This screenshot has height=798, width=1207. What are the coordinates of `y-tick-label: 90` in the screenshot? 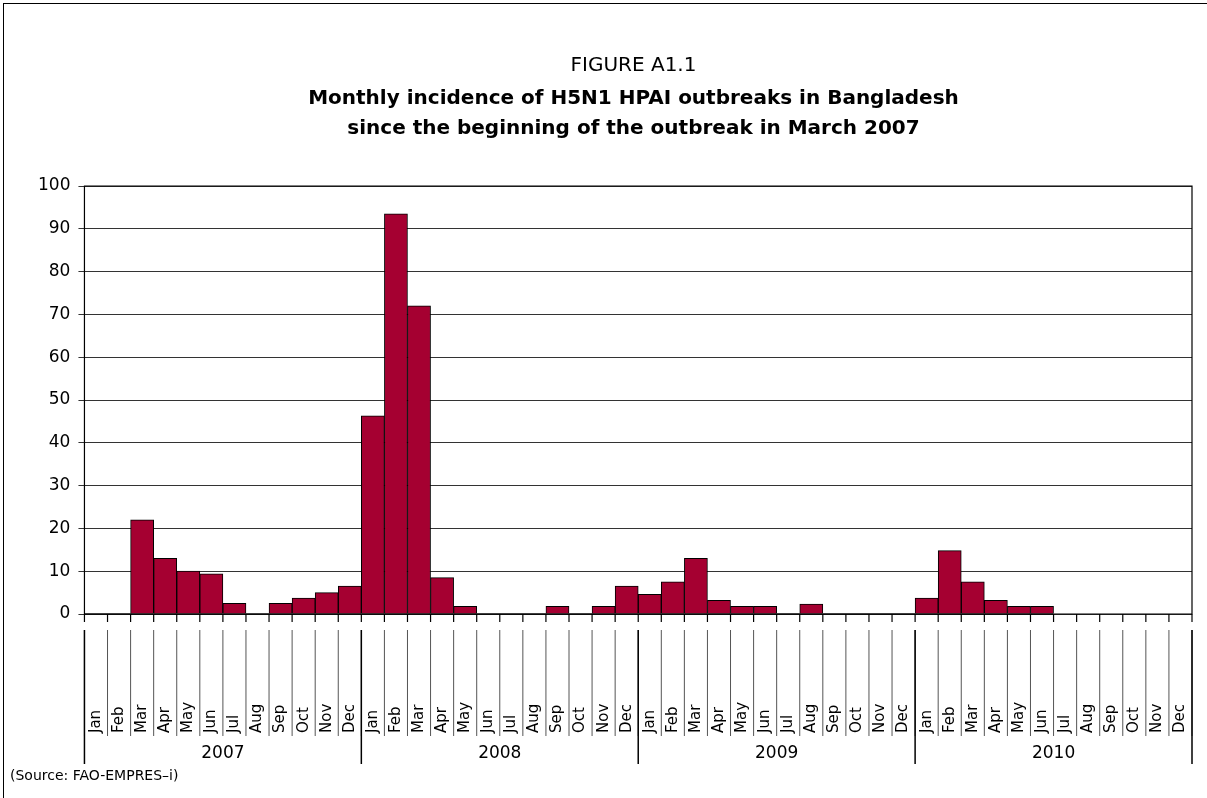 It's located at (59, 227).